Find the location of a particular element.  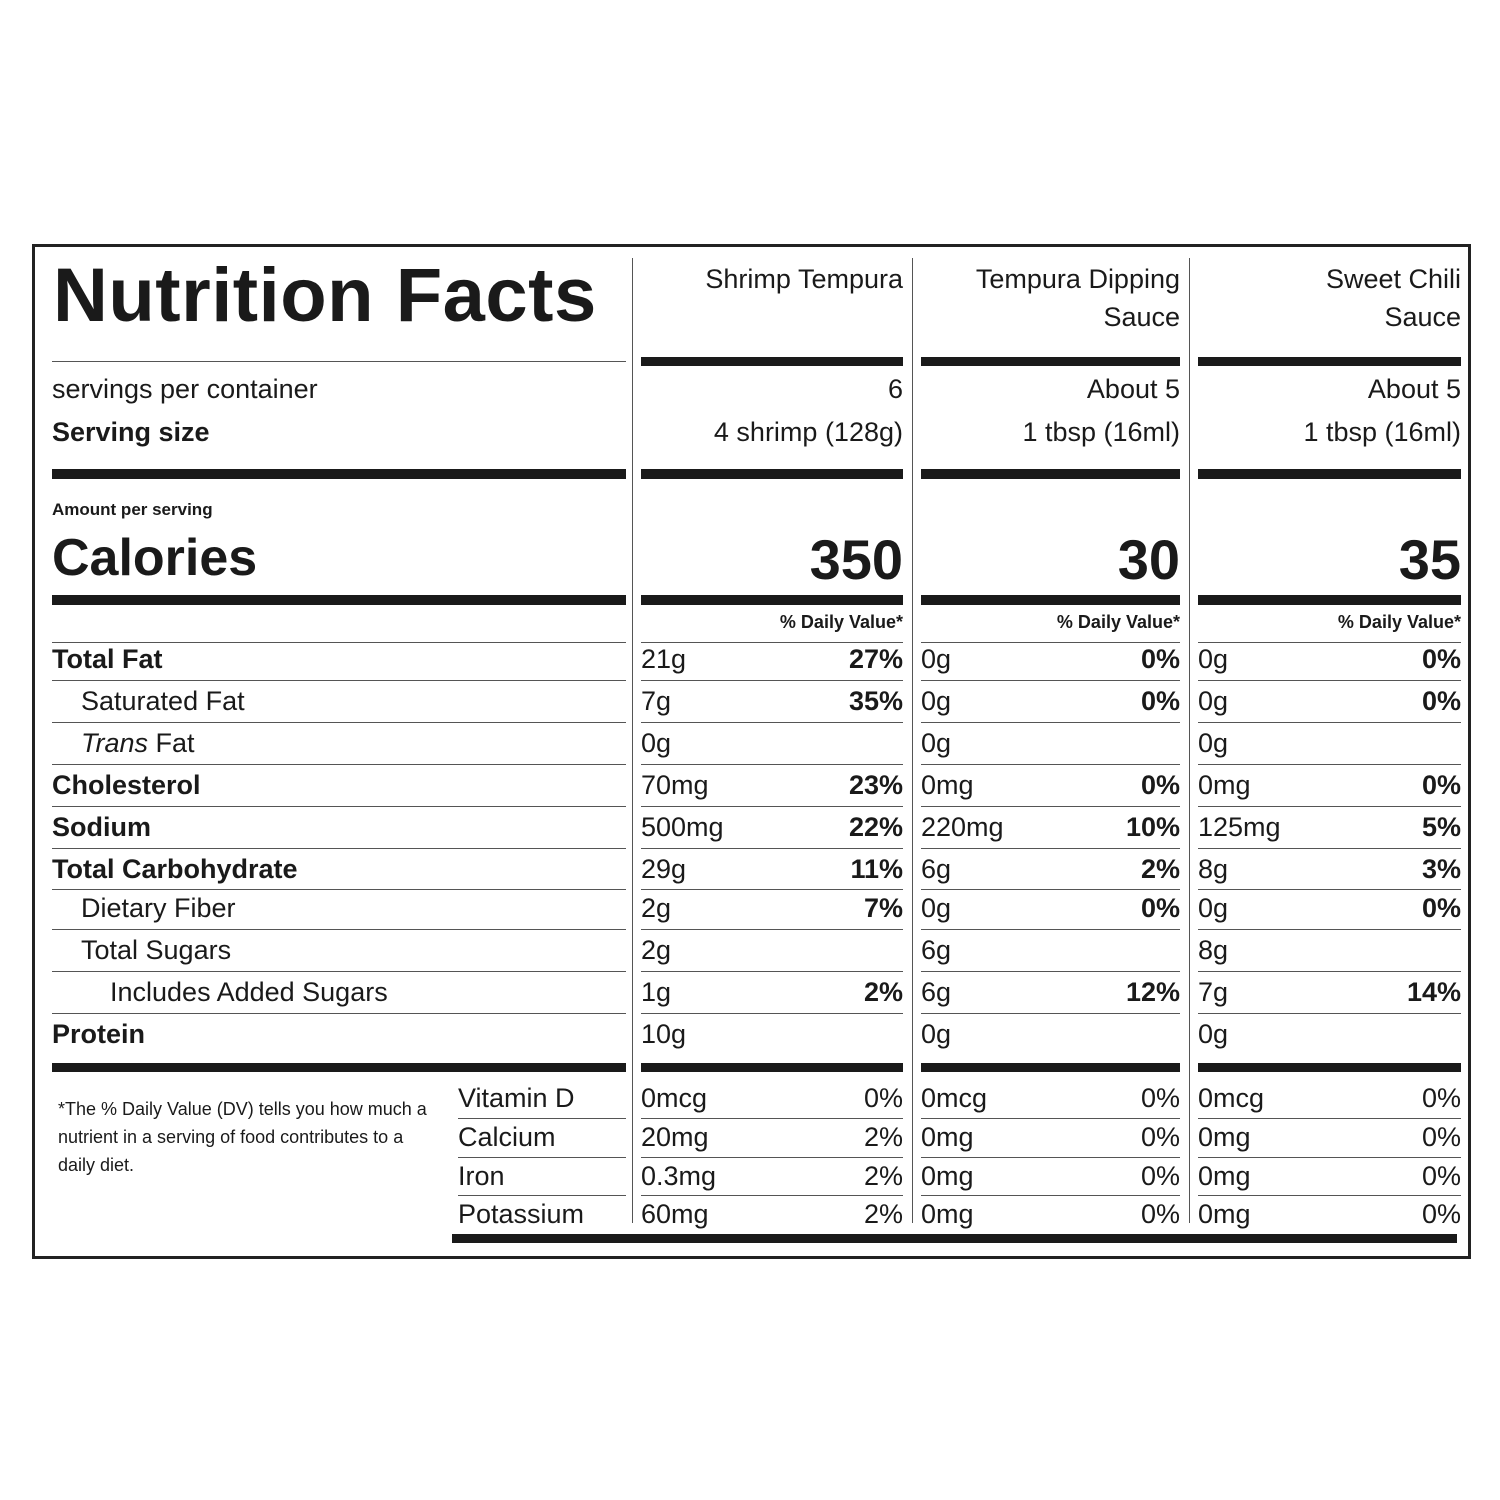

nutrient-label-text: Fat is located at coordinates (171, 743).